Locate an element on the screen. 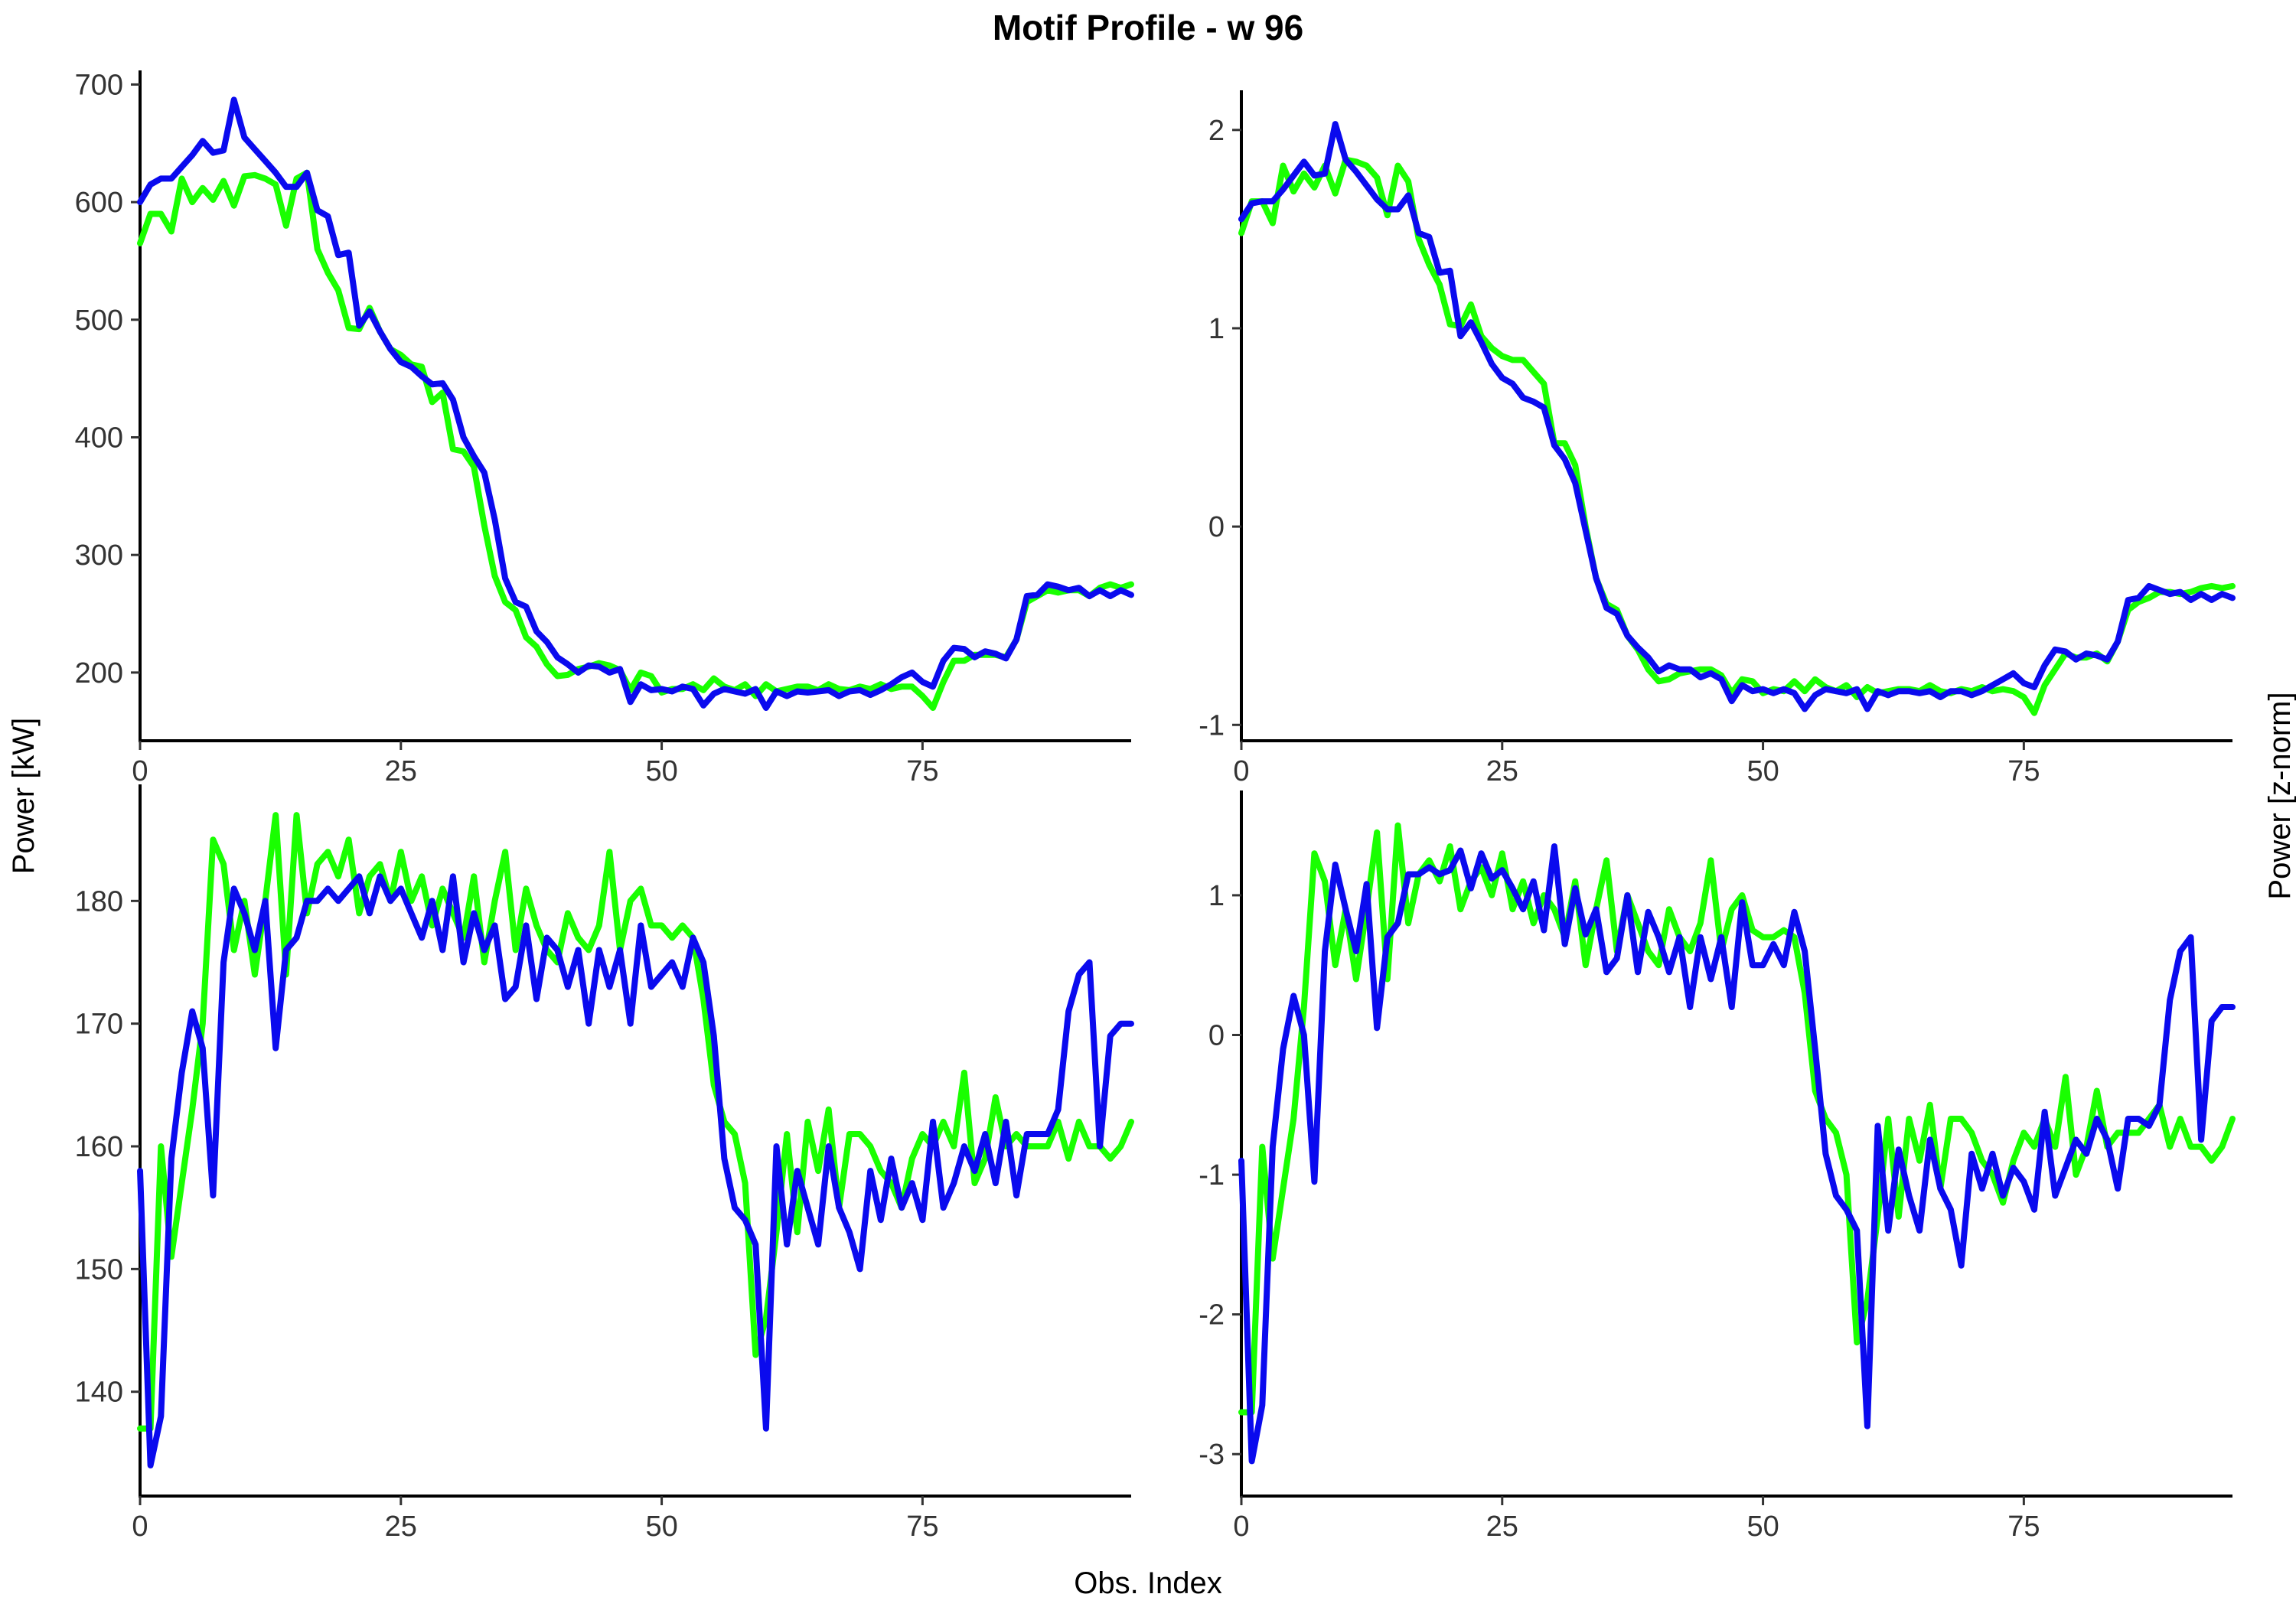 The width and height of the screenshot is (2296, 1607). y-tick-label: -2 is located at coordinates (1212, 1315).